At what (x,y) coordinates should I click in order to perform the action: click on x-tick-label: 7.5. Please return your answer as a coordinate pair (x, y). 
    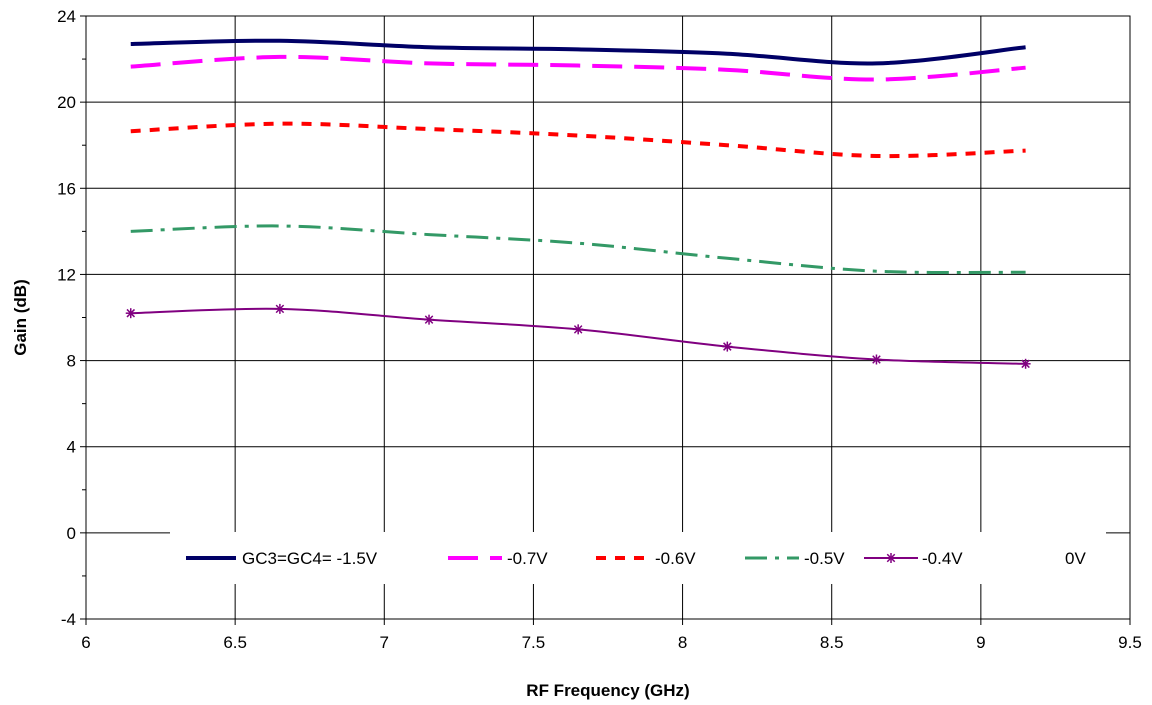
    Looking at the image, I should click on (534, 642).